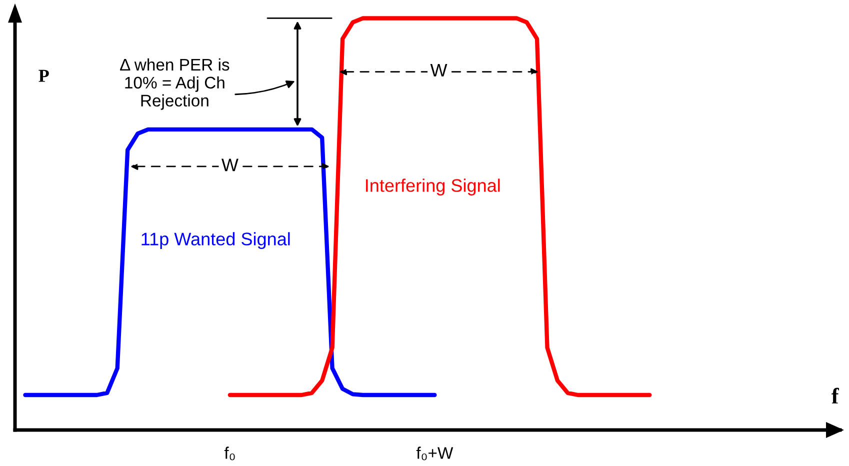 The image size is (849, 466). What do you see at coordinates (175, 84) in the screenshot?
I see `annotation: Δ when PER is 10% = Adj Ch Rejection` at bounding box center [175, 84].